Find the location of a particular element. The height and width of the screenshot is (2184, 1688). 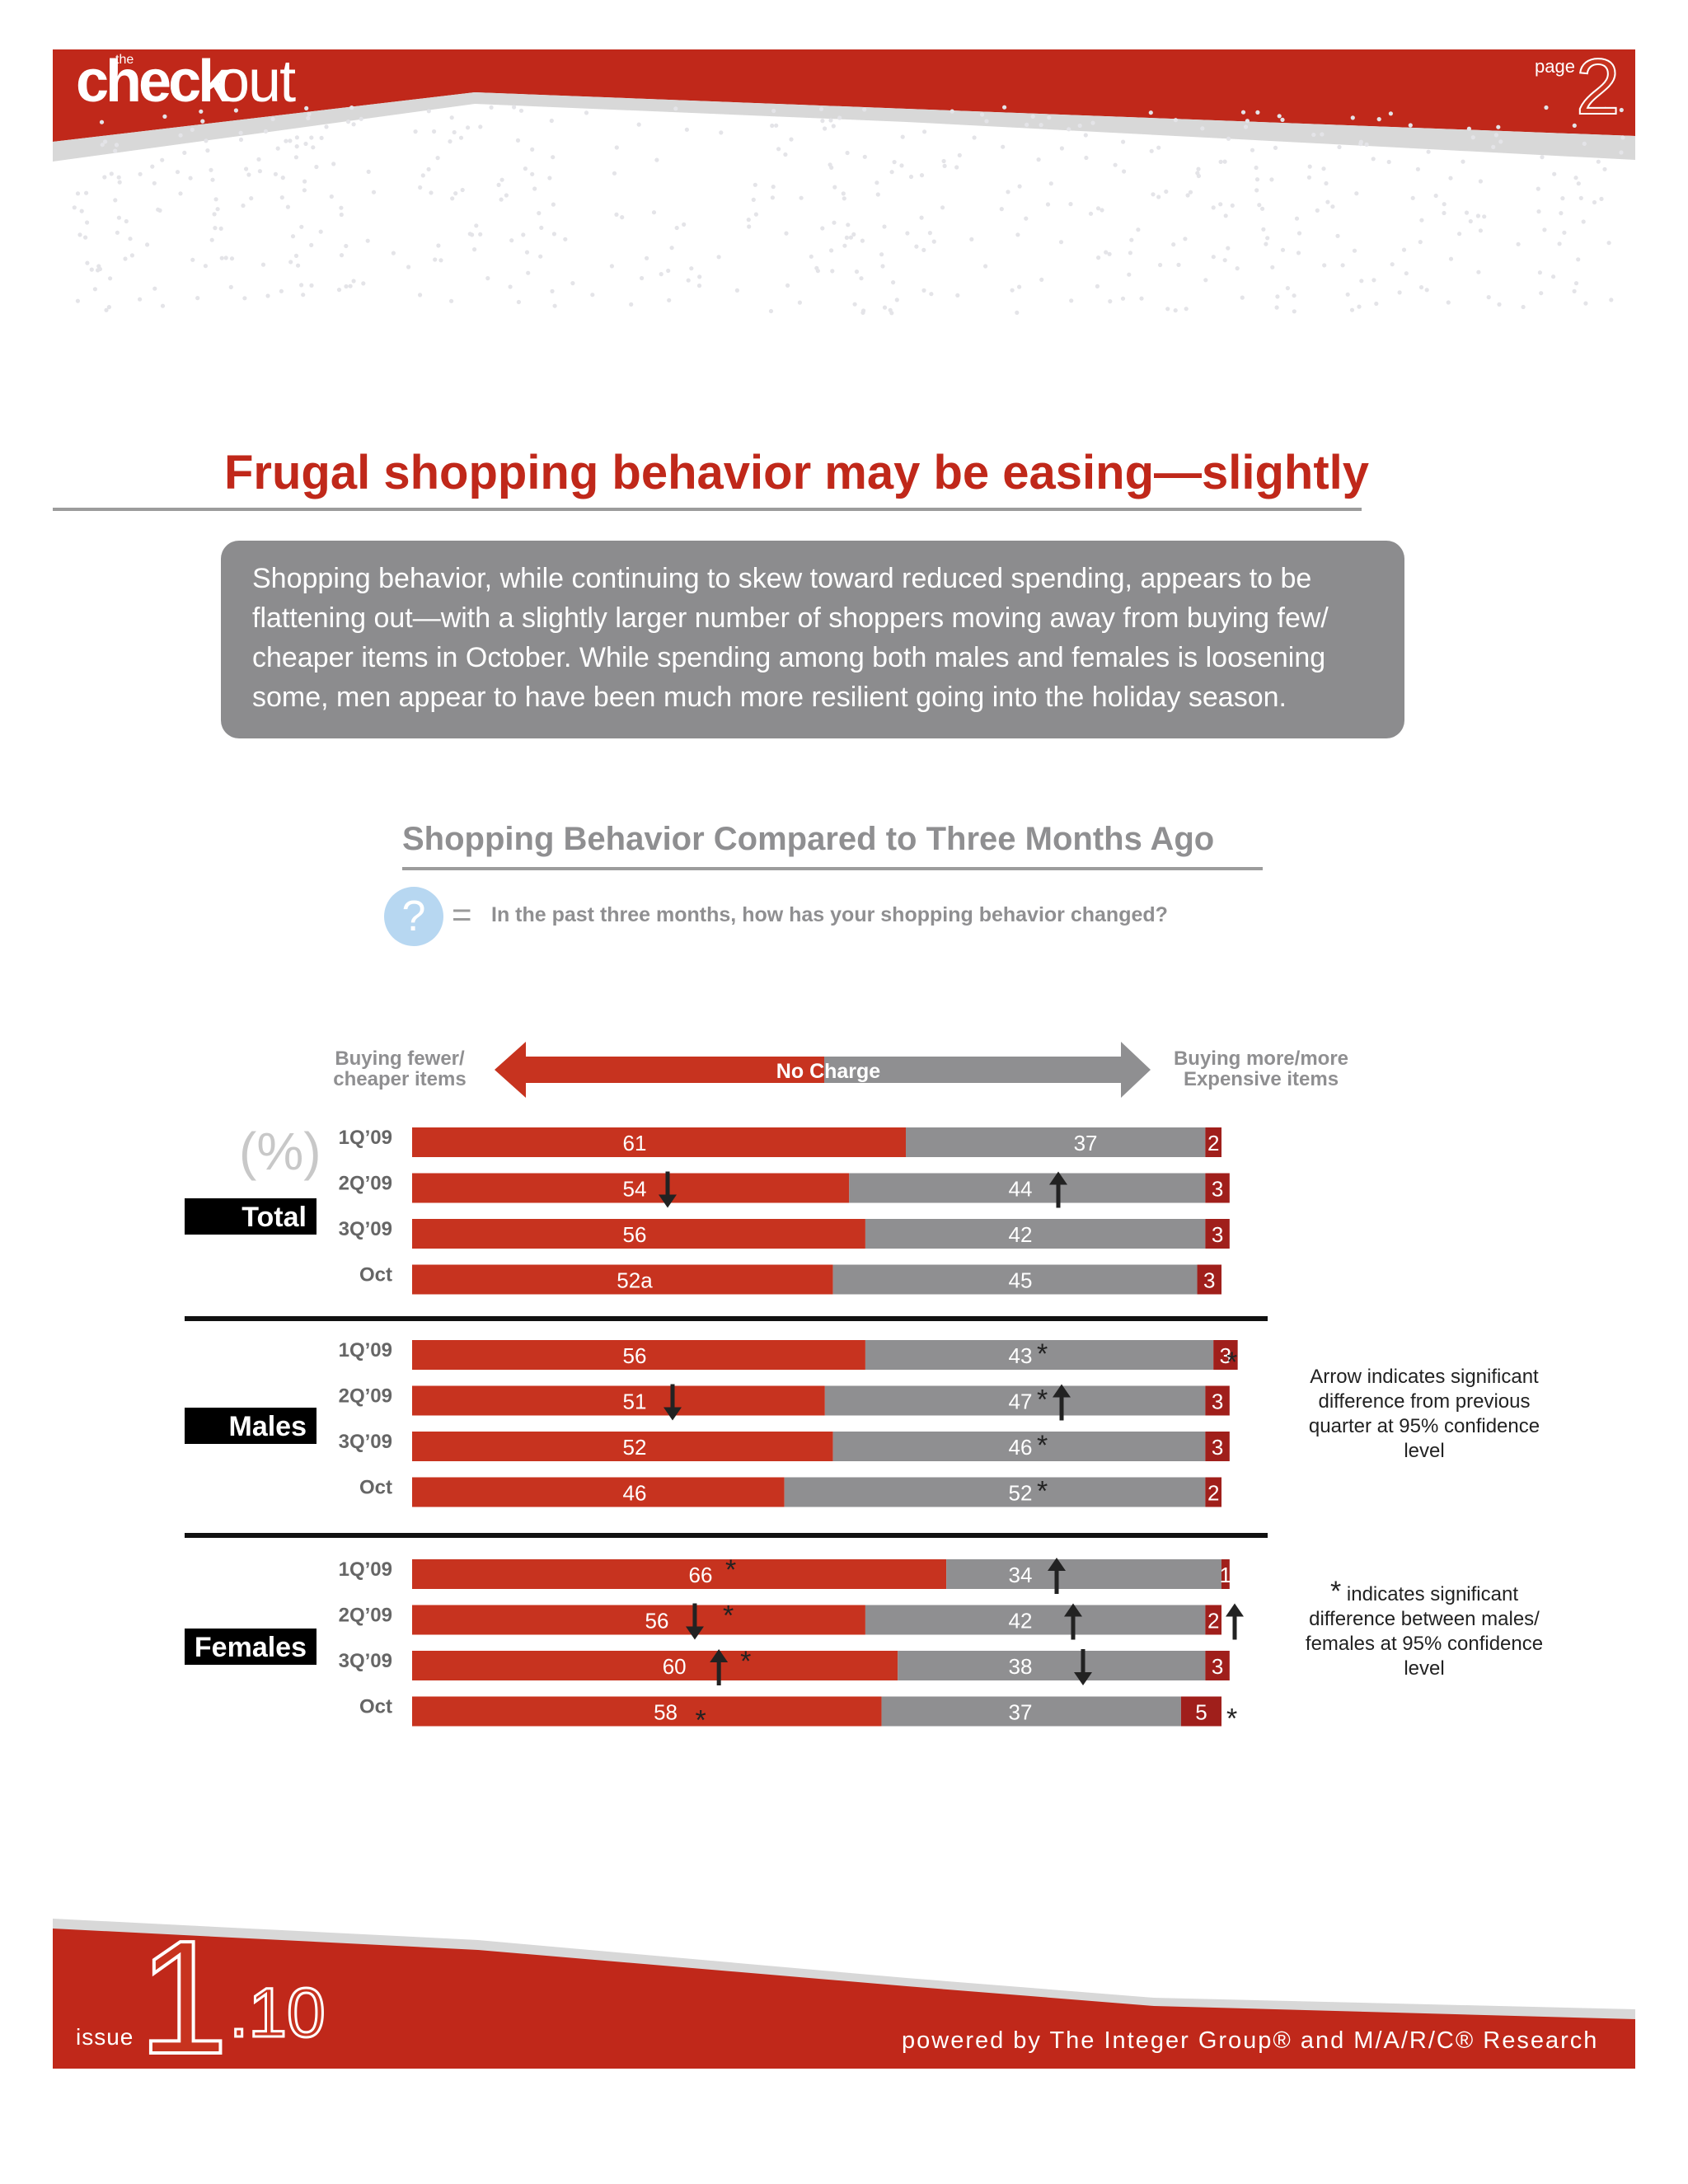

page-number: 2 is located at coordinates (1598, 87).